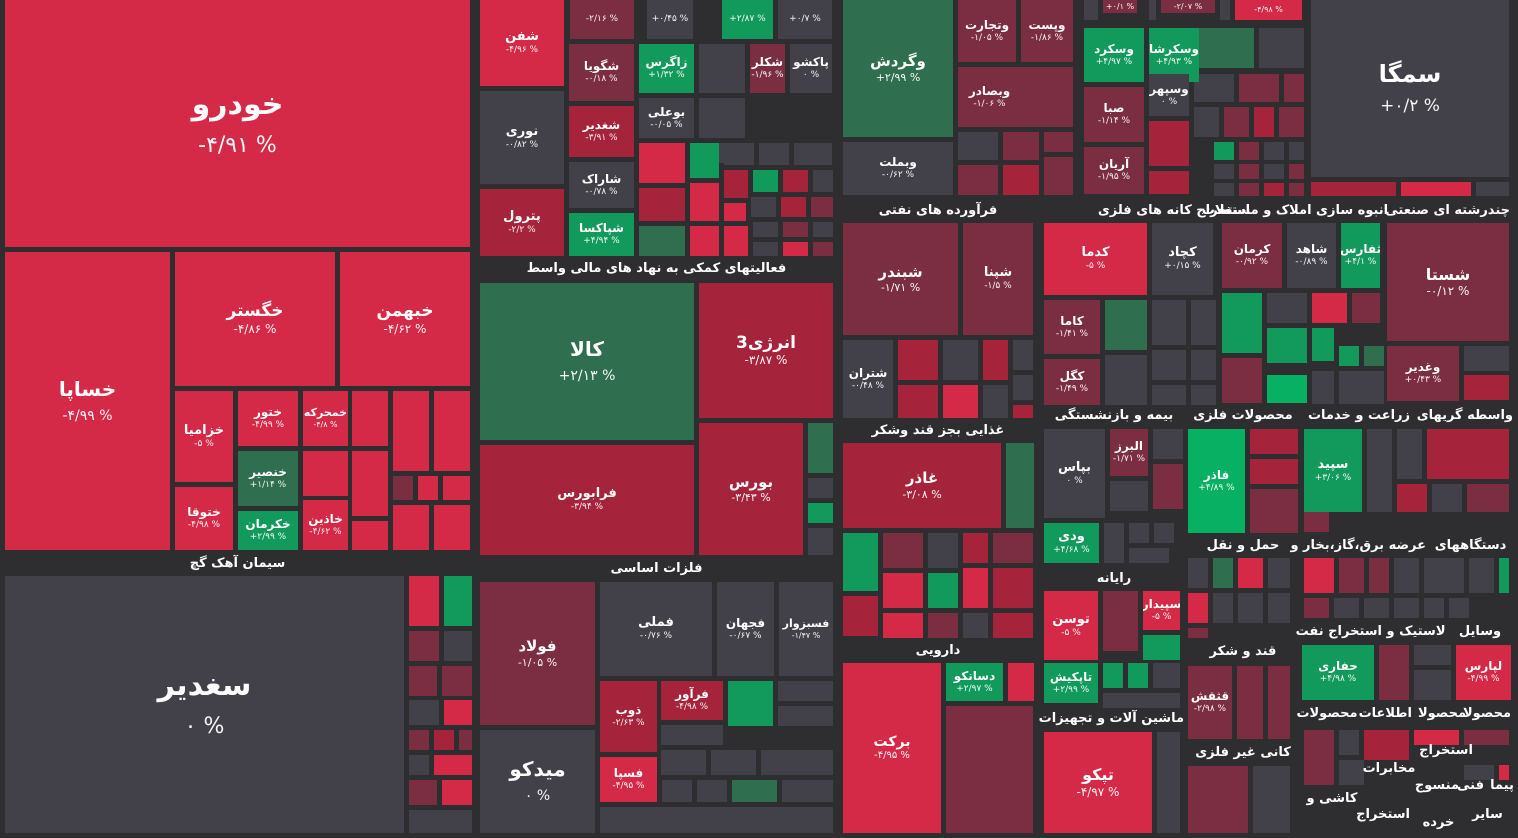 This screenshot has width=1518, height=838. What do you see at coordinates (204, 704) in the screenshot?
I see `stock-tile: سغدیر ۰ %` at bounding box center [204, 704].